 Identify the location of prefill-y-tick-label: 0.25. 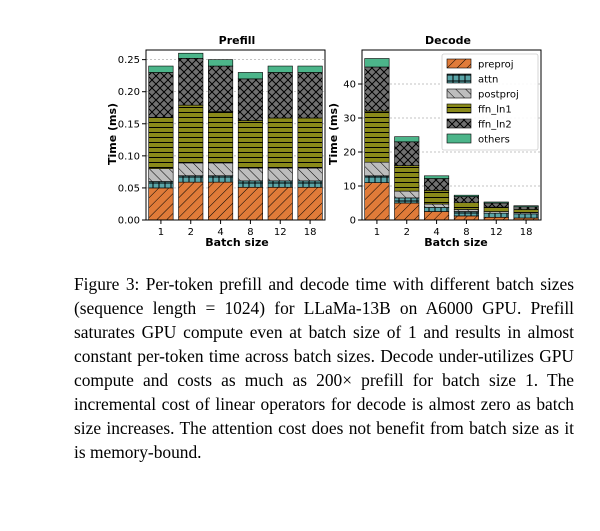
(129, 60).